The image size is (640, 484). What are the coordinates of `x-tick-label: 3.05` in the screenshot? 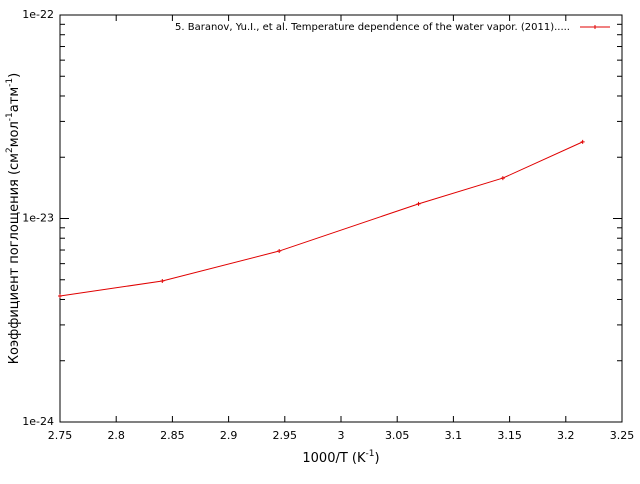 It's located at (397, 435).